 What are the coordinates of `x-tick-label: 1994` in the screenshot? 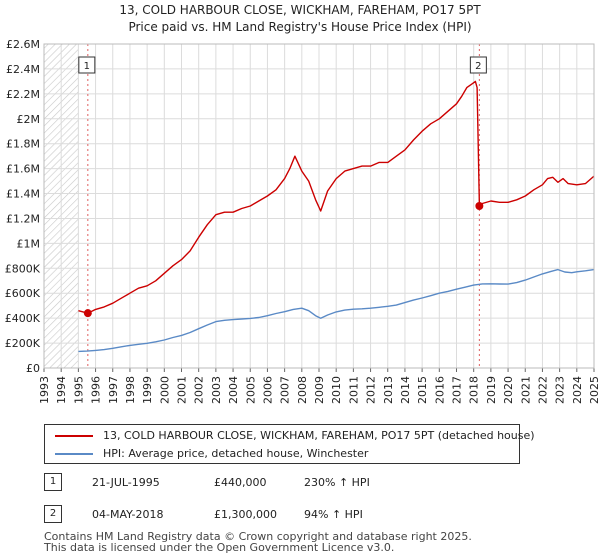 It's located at (61, 390).